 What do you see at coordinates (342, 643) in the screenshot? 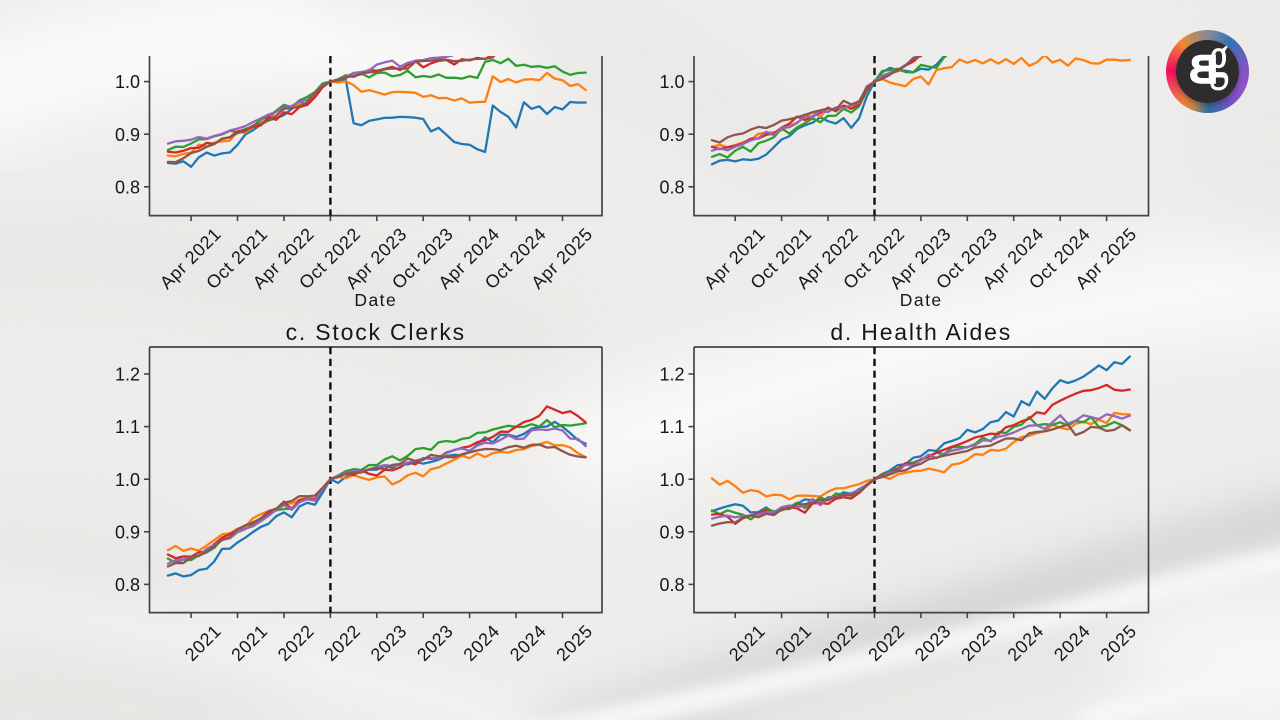
I see `svg-text: 2022` at bounding box center [342, 643].